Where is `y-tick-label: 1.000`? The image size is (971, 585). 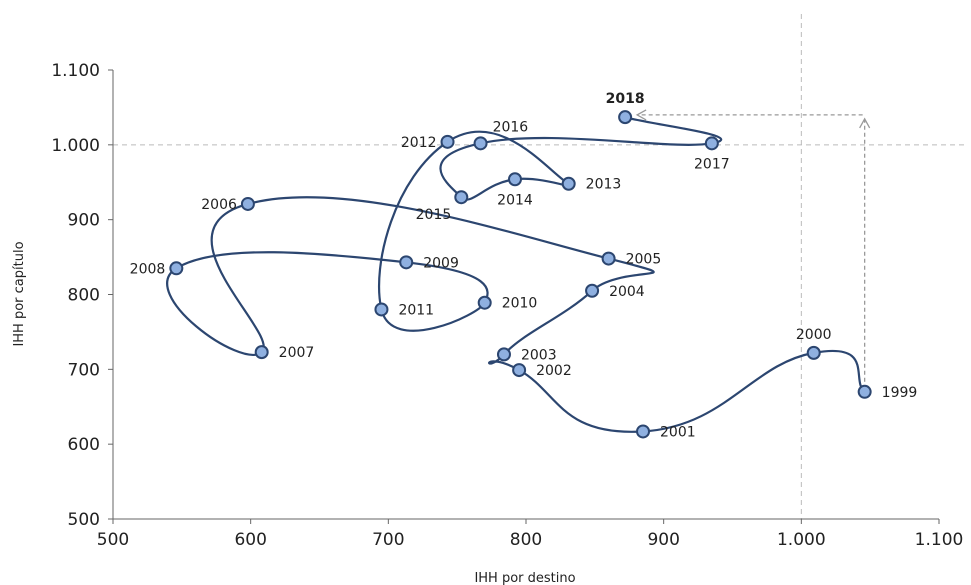 y-tick-label: 1.000 is located at coordinates (75, 146).